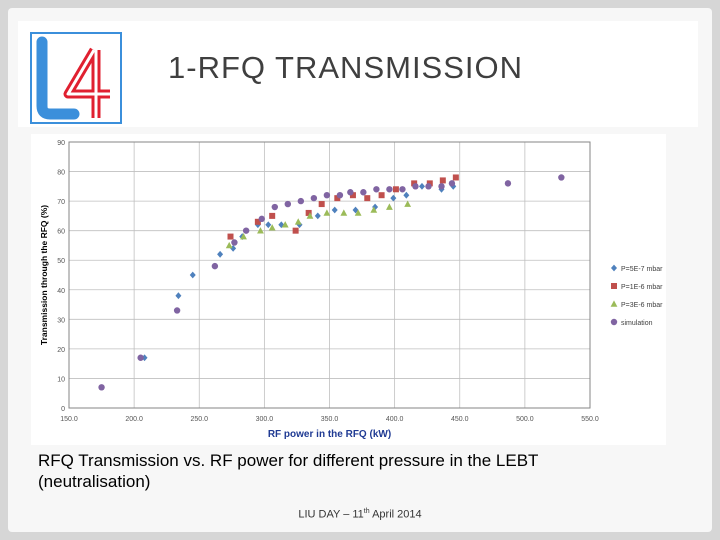 The width and height of the screenshot is (720, 540). Describe the element at coordinates (61, 379) in the screenshot. I see `y-tick-label: 10` at that location.